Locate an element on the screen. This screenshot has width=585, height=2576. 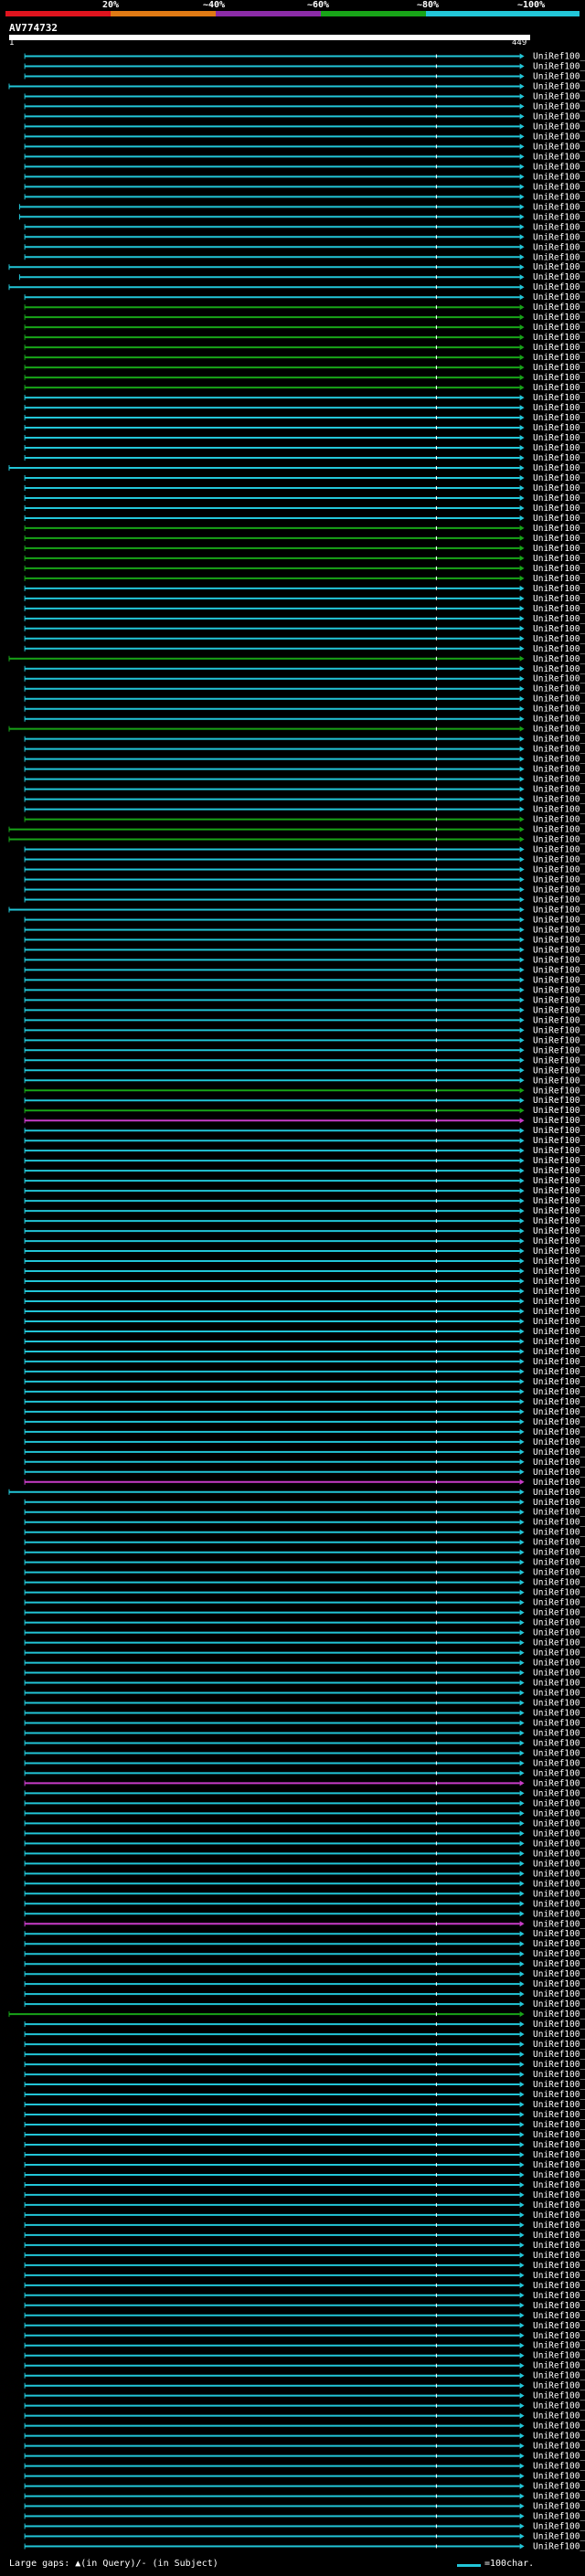
hit-label: UniRef100_A5C879 is located at coordinates (559, 2226).